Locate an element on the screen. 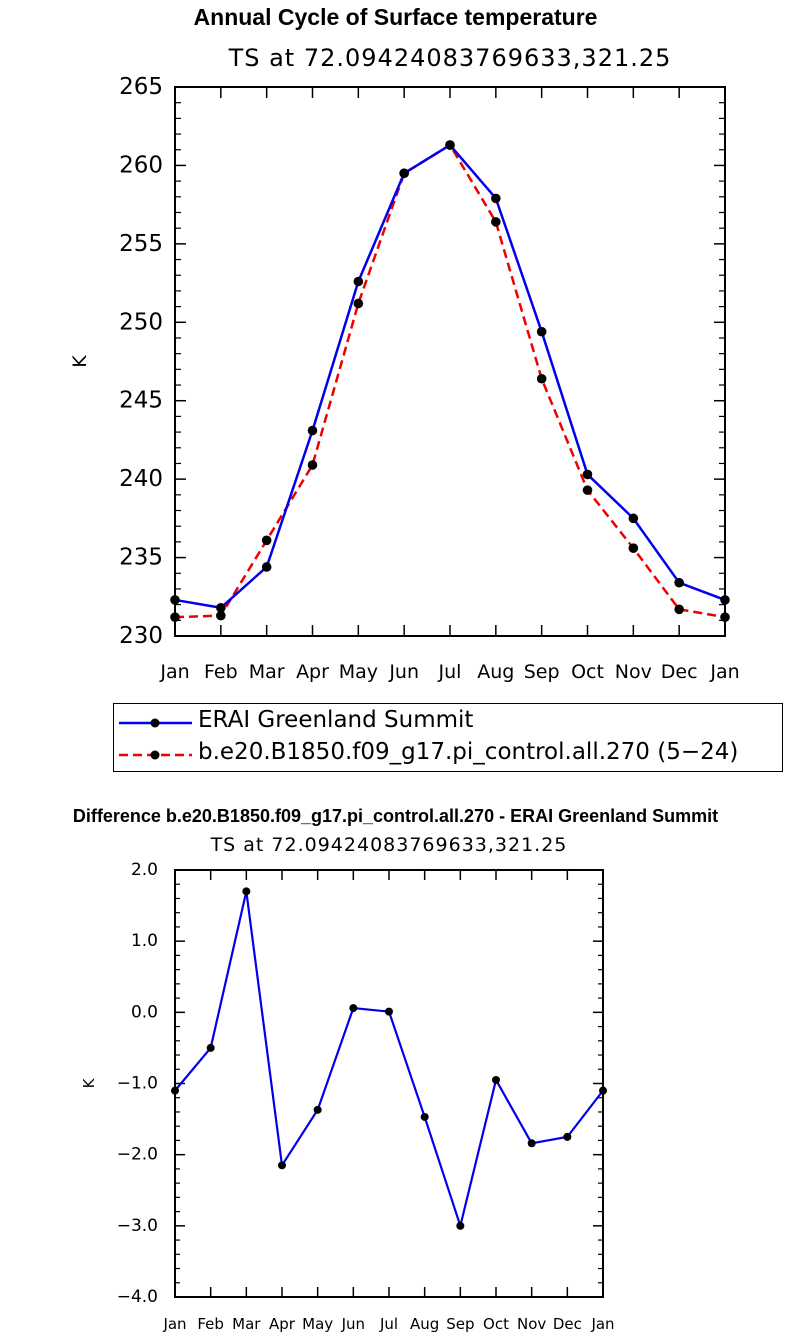  y-tick-label: 1.0 is located at coordinates (144, 941).